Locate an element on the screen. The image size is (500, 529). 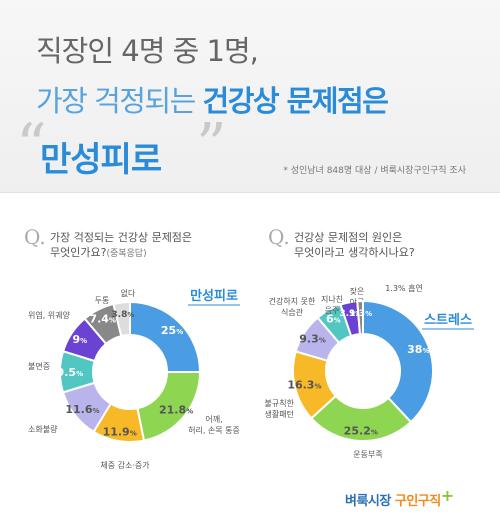
chart1-category-label-6: 위염, 위궤양 is located at coordinates (49, 315).